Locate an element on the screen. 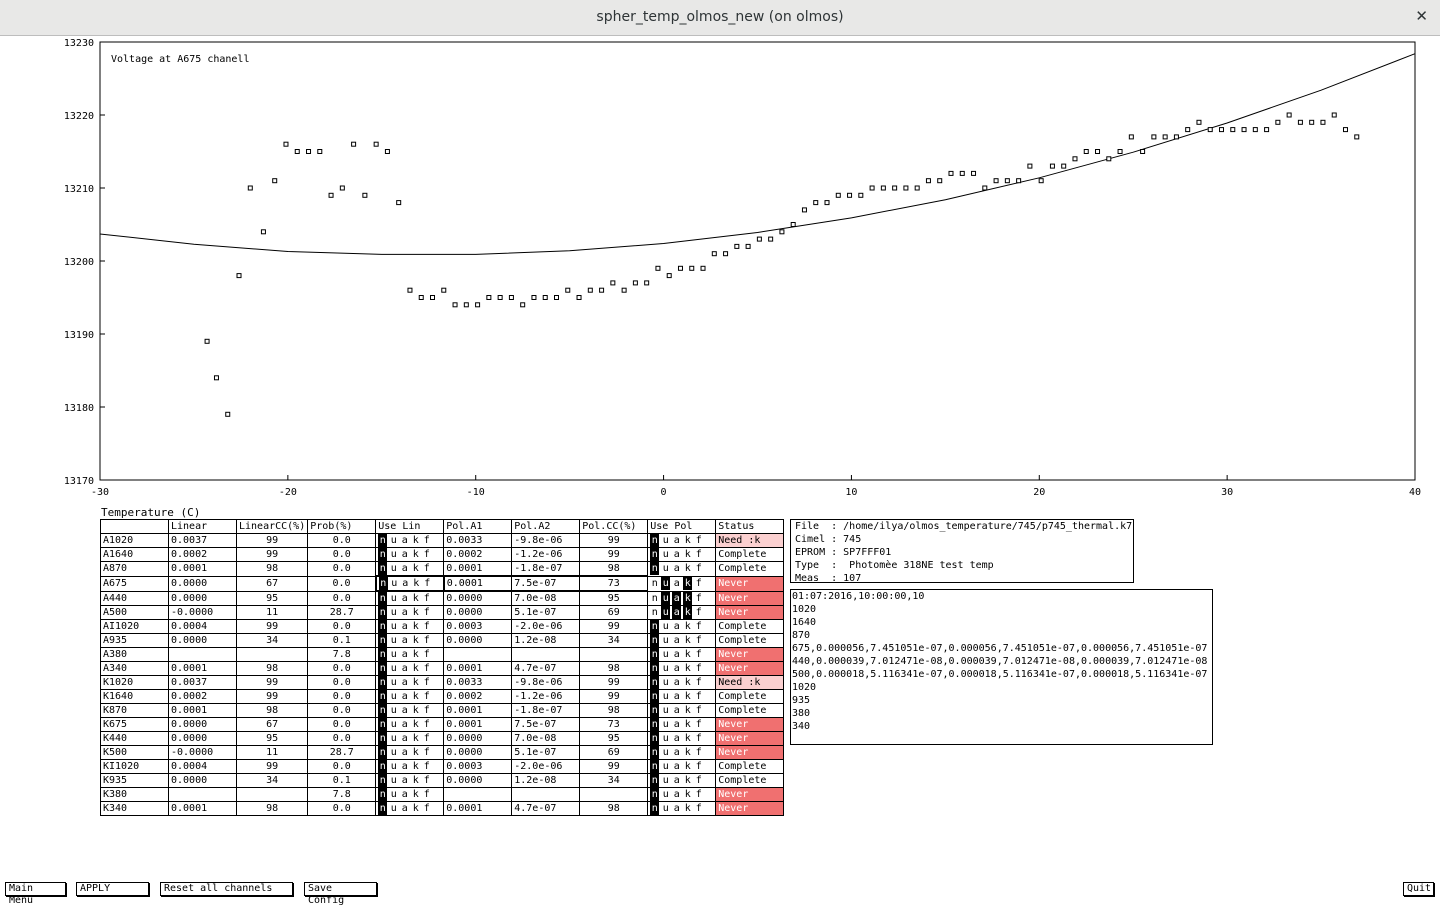 This screenshot has height=907, width=1440. apply-button: APPLY is located at coordinates (112, 889).